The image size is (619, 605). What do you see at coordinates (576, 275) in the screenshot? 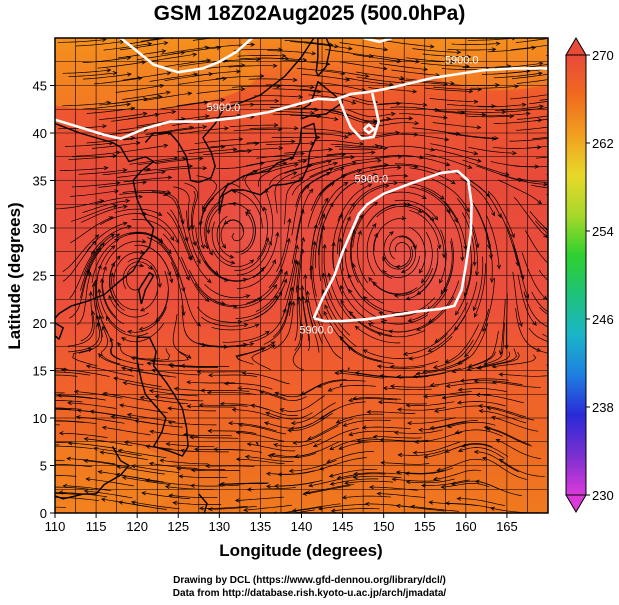
I see `colorbar-scale` at bounding box center [576, 275].